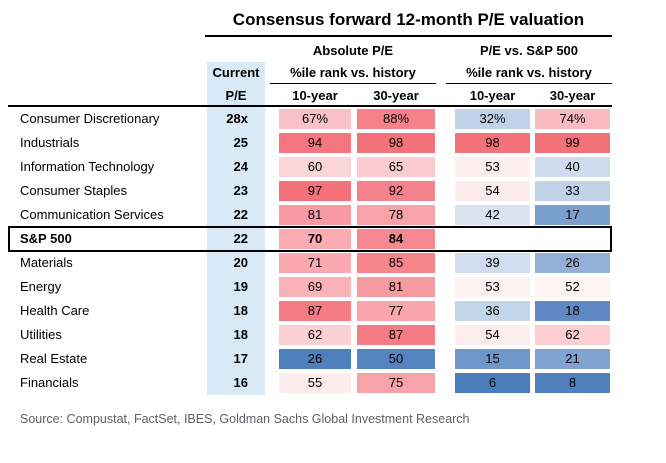 The image size is (666, 463). Describe the element at coordinates (353, 50) in the screenshot. I see `column-group-absolute-pe: Absolute P/E` at that location.